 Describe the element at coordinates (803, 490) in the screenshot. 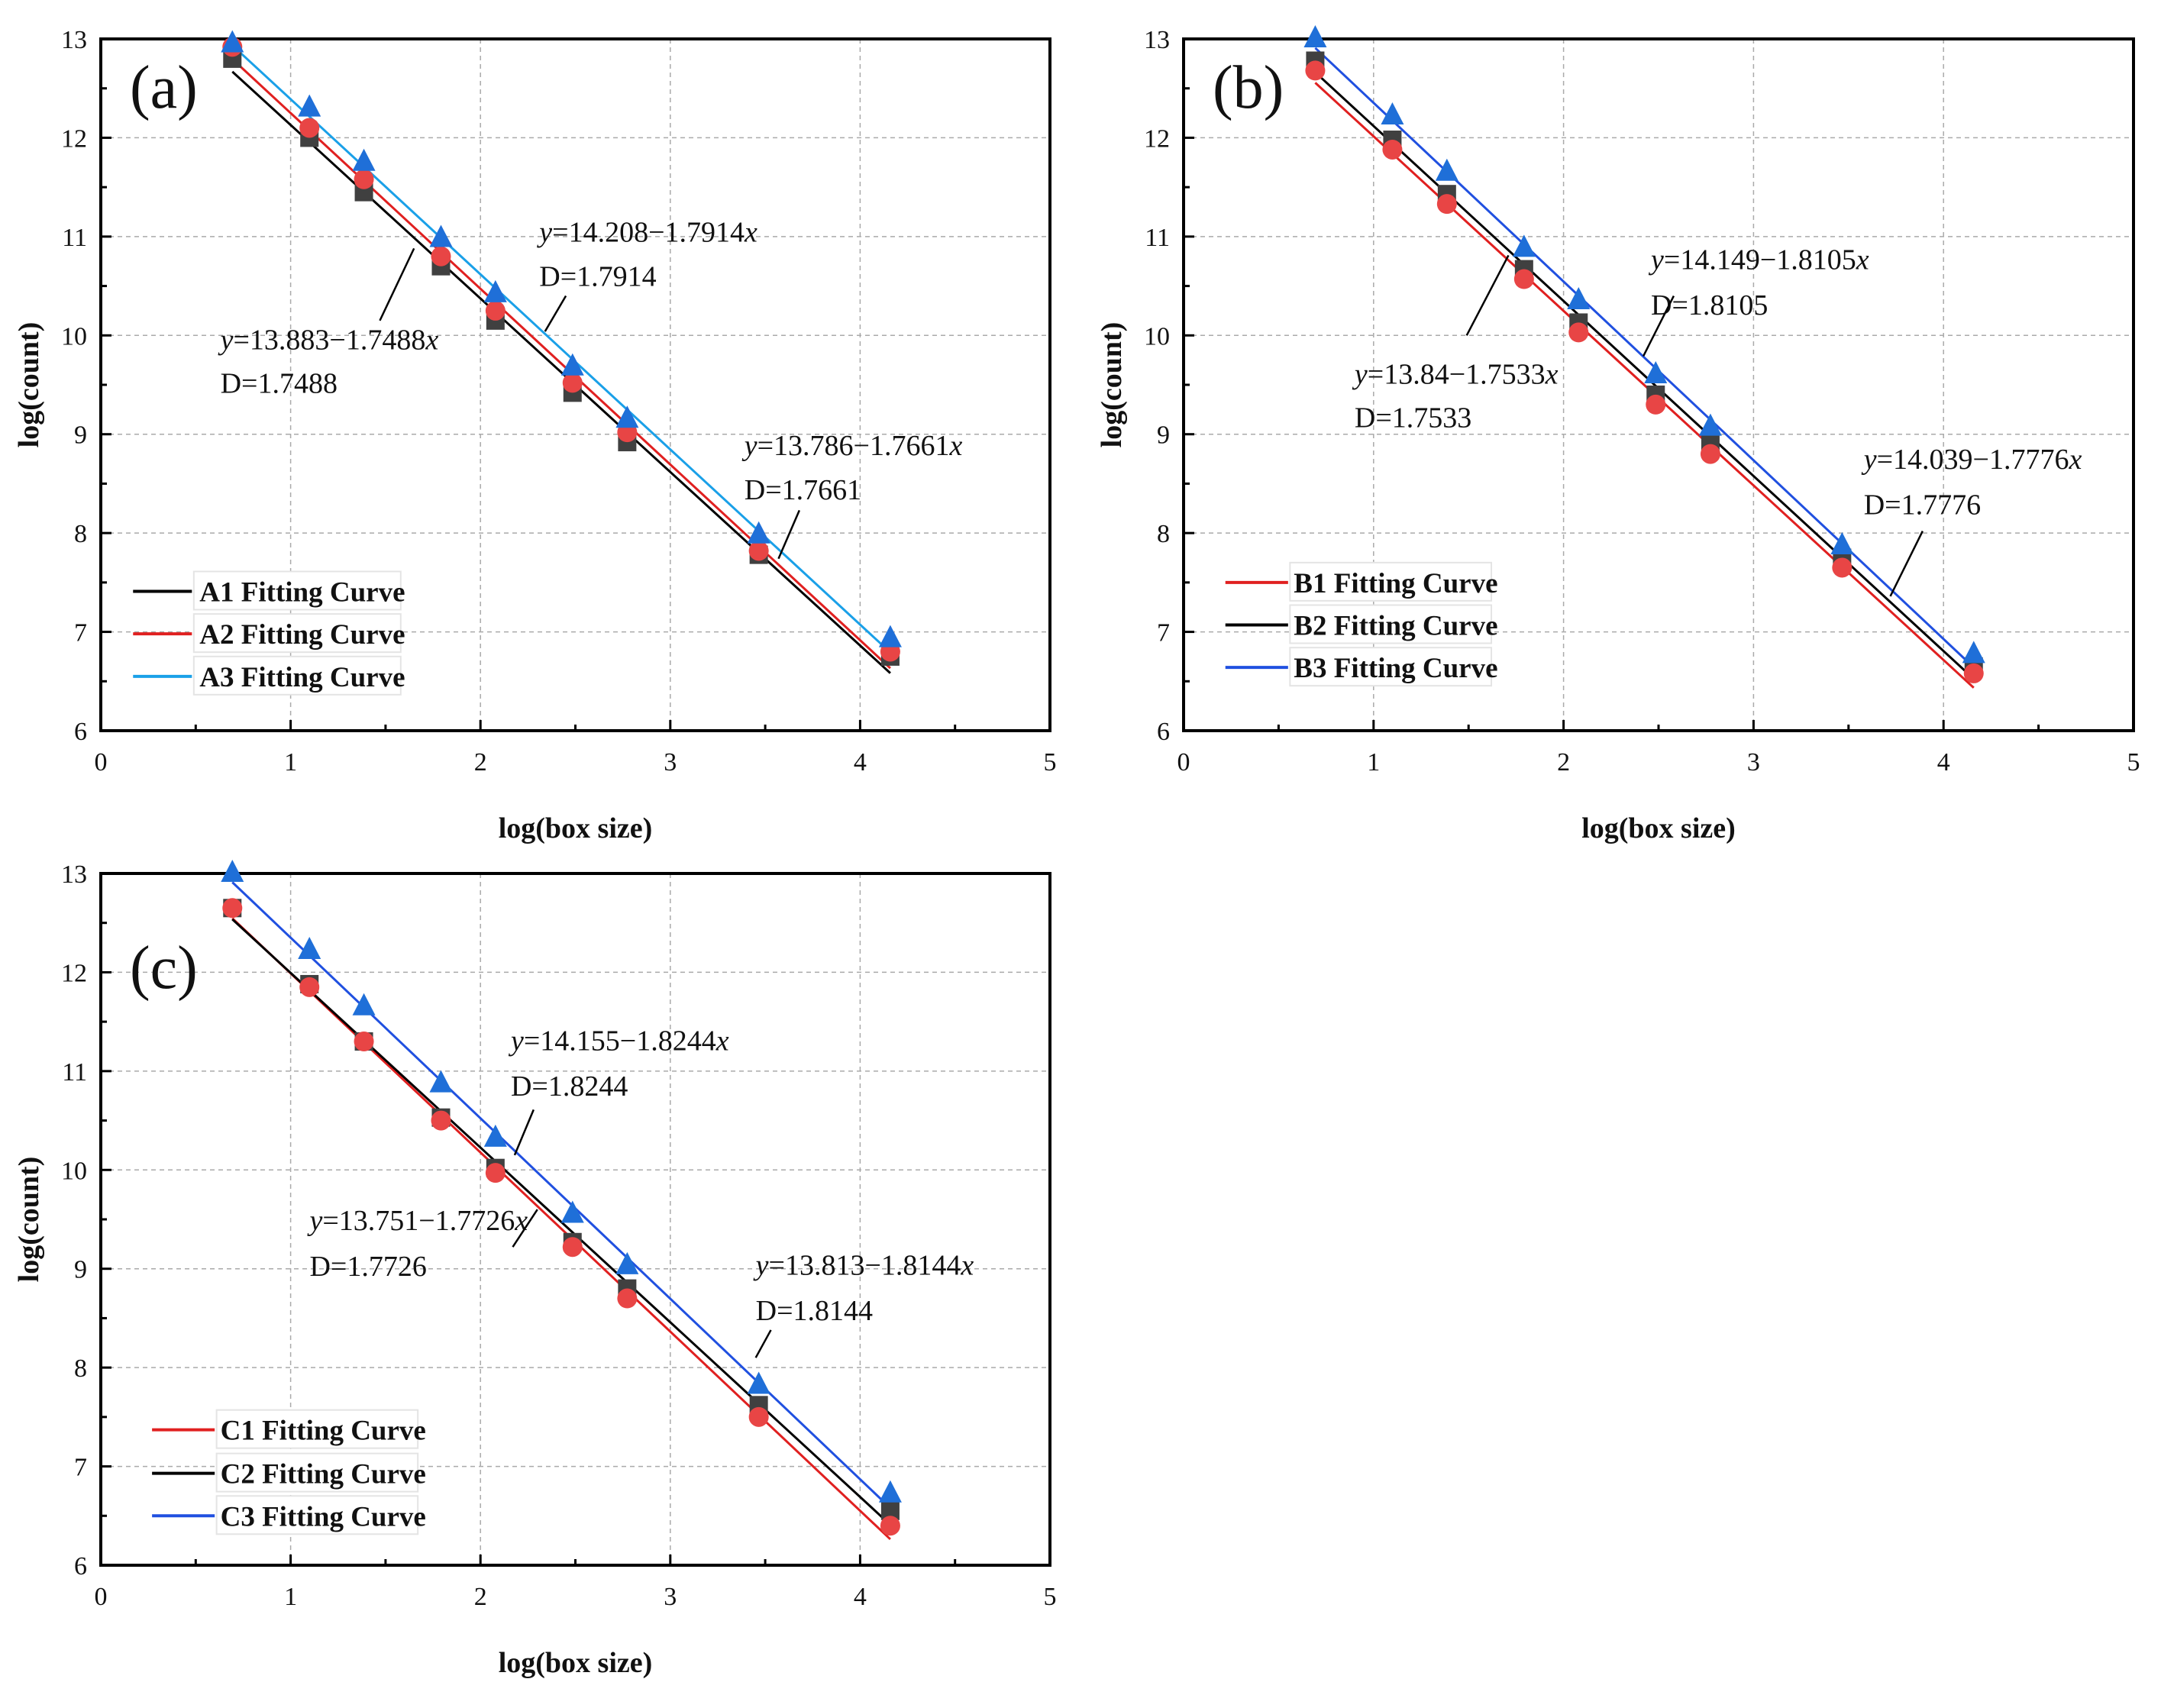

I see `fractal-dimension-label: D=1.7661` at that location.